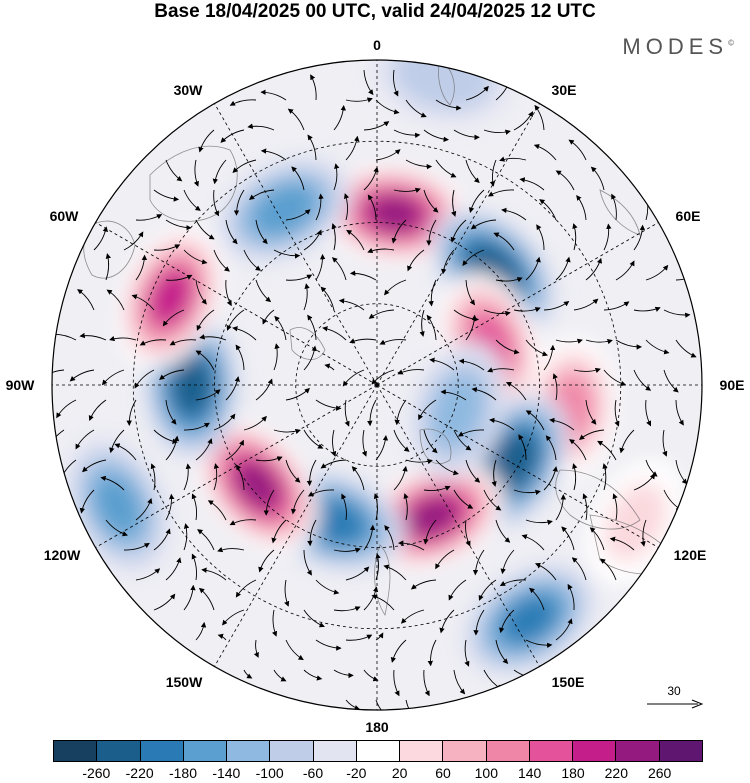 The image size is (750, 783). What do you see at coordinates (96, 773) in the screenshot?
I see `colorbar-tick: -260` at bounding box center [96, 773].